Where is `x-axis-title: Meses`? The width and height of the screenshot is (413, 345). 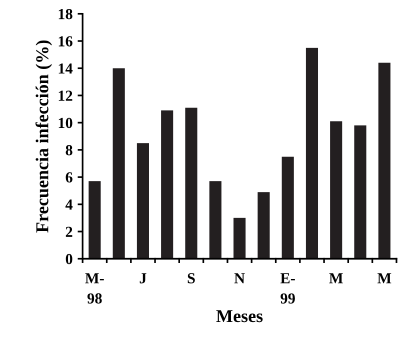 x-axis-title: Meses is located at coordinates (239, 316).